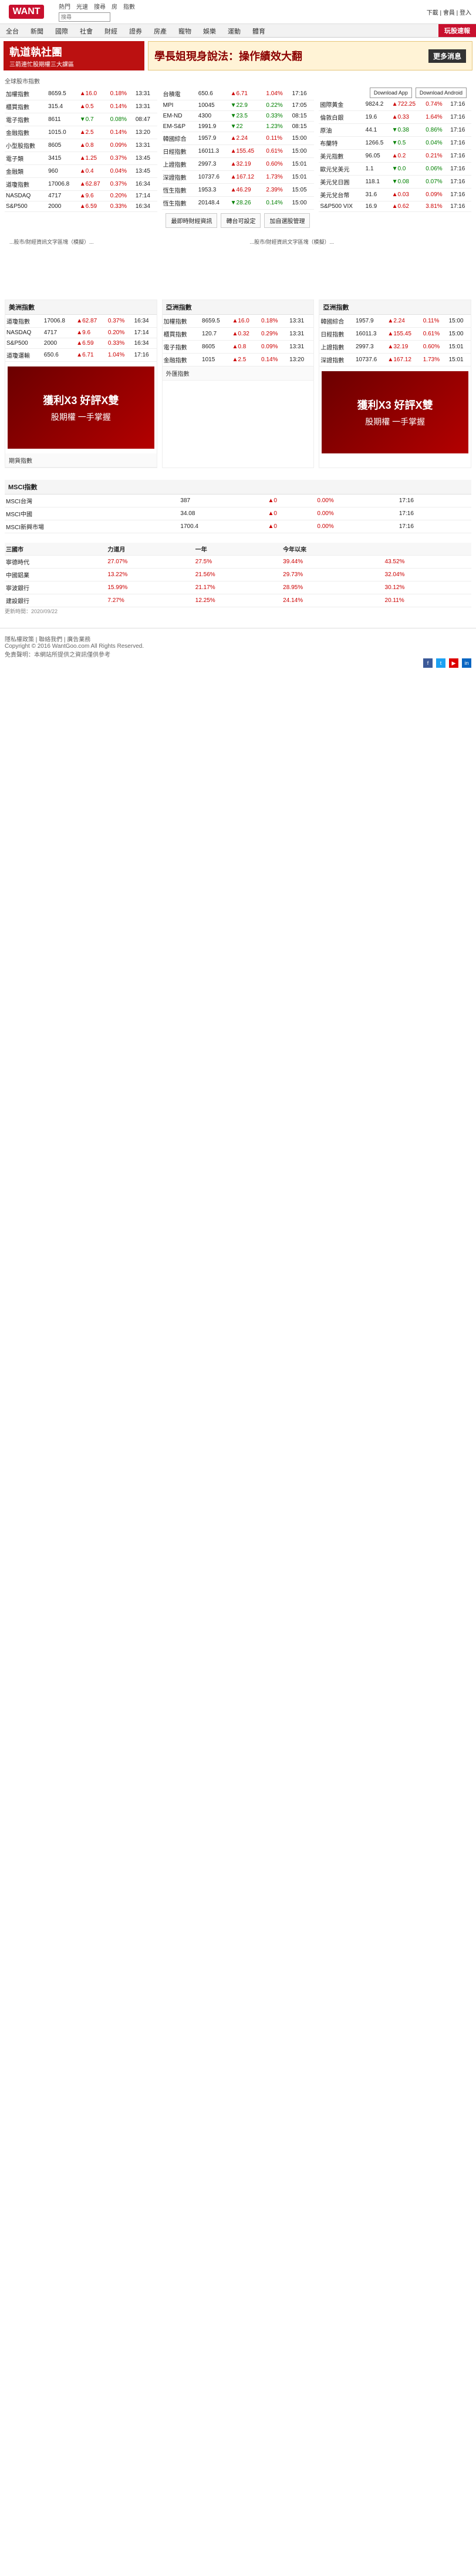  Describe the element at coordinates (247, 126) in the screenshot. I see `row-change: ▼22` at that location.